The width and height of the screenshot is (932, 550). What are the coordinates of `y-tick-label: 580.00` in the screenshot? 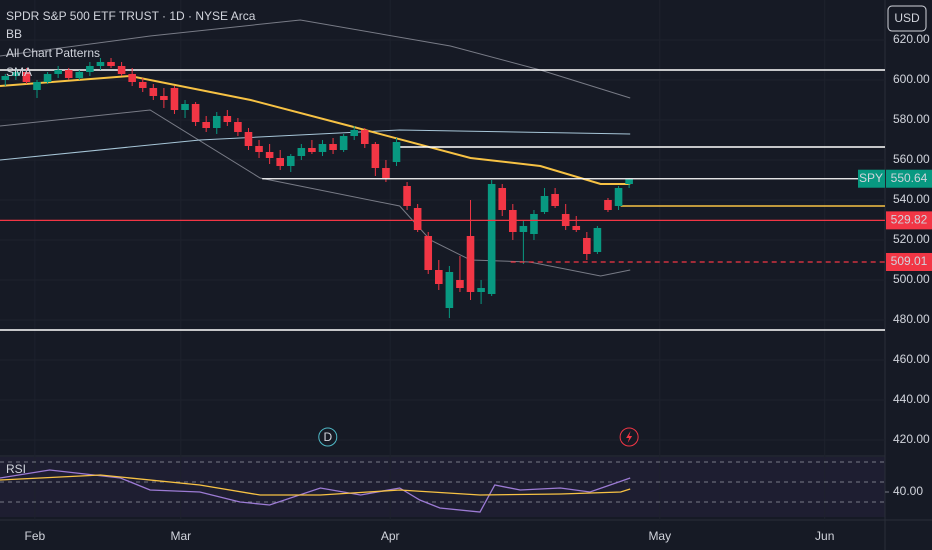 It's located at (911, 119).